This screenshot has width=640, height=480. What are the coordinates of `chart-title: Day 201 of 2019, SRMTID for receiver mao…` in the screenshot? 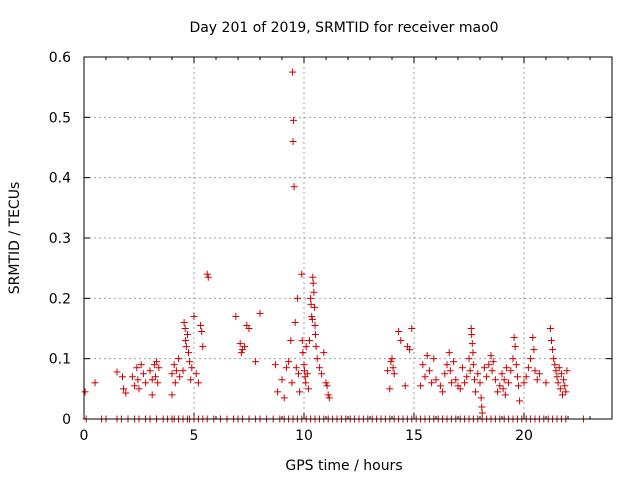 It's located at (343, 28).